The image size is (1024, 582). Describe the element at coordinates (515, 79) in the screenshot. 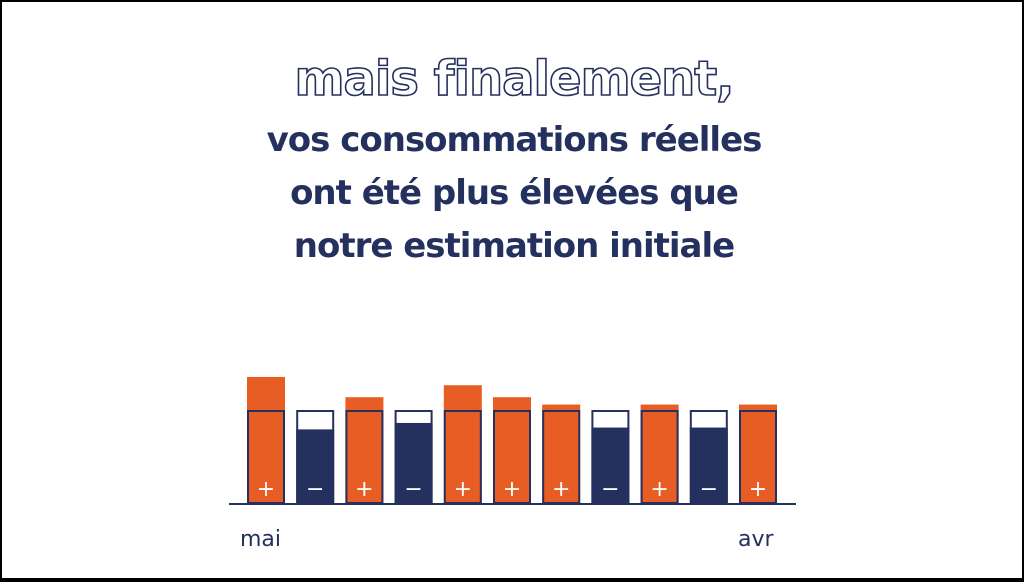

I see `headline: mais finalement,` at that location.